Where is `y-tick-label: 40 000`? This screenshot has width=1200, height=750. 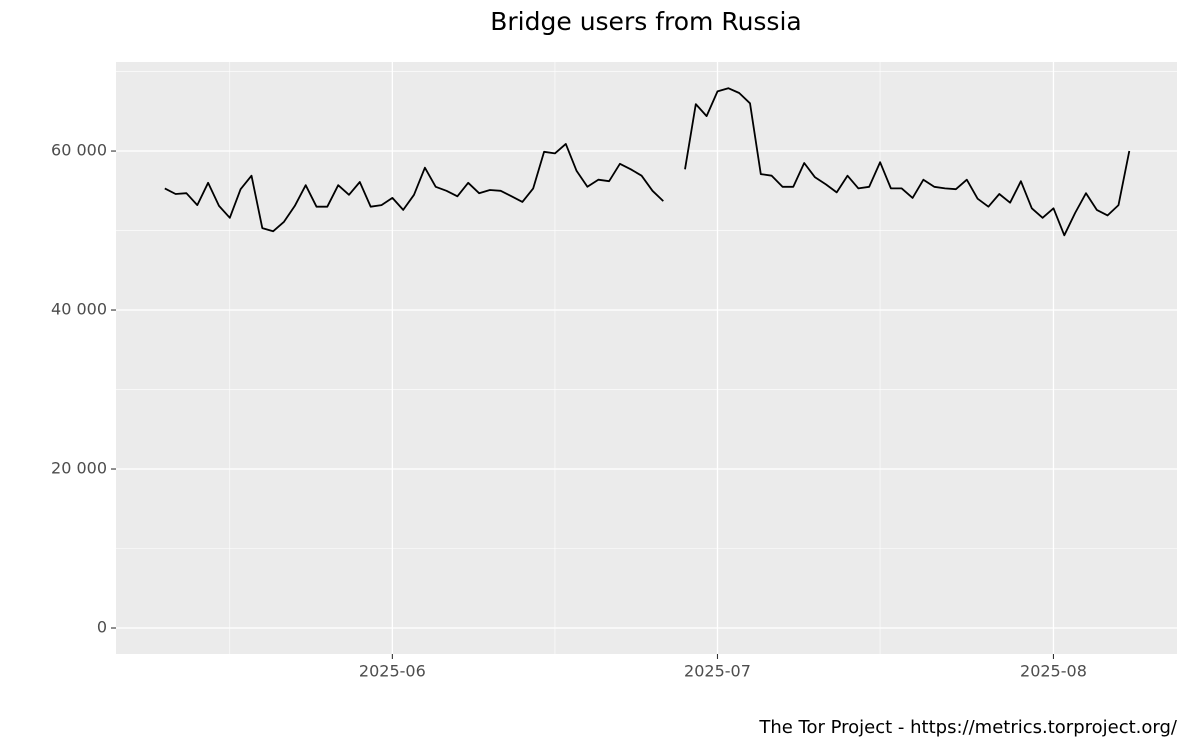
y-tick-label: 40 000 is located at coordinates (79, 309).